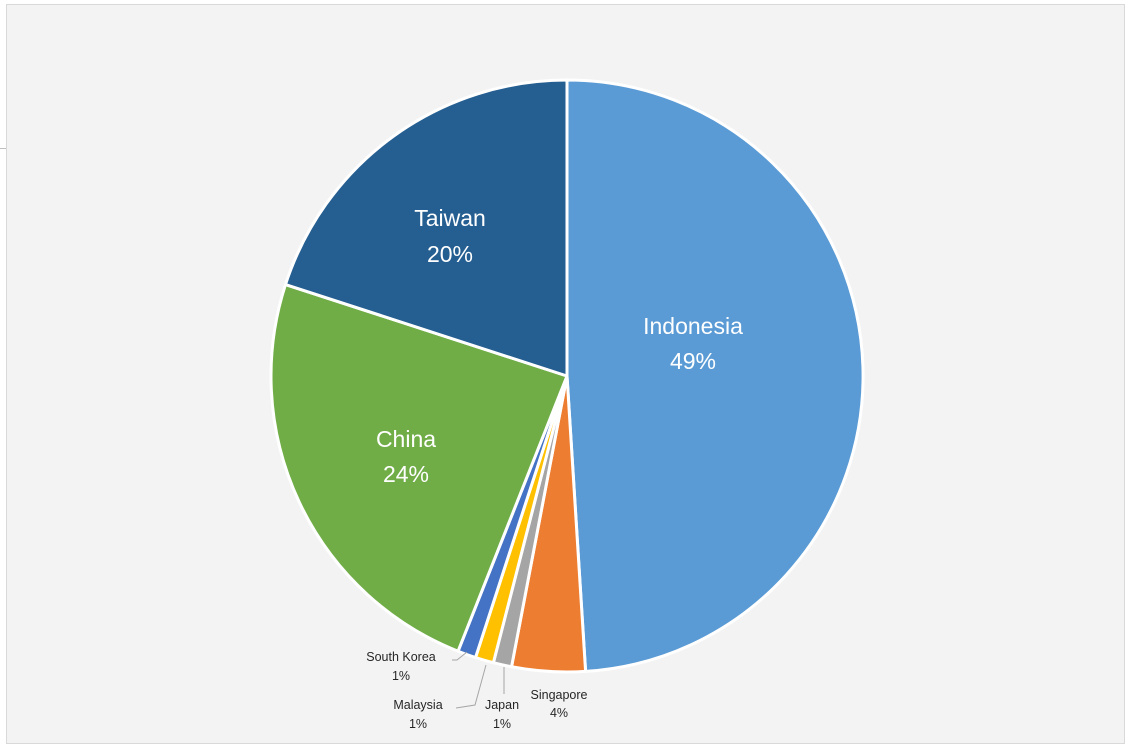 The width and height of the screenshot is (1129, 750). I want to click on slice-label-japan: Japan, so click(502, 705).